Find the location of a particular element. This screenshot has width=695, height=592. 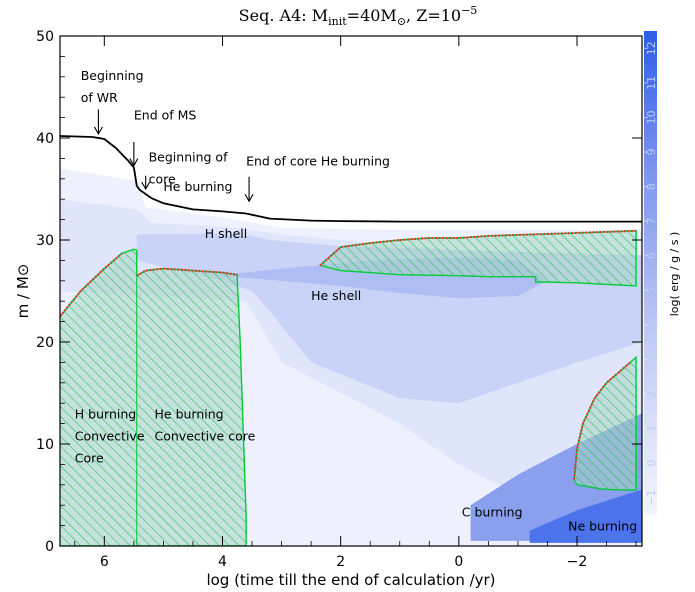

annotation-6: H shell is located at coordinates (226, 233).